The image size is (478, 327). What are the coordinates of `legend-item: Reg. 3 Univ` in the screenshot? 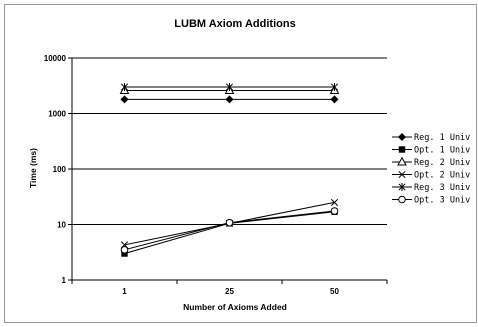 It's located at (431, 188).